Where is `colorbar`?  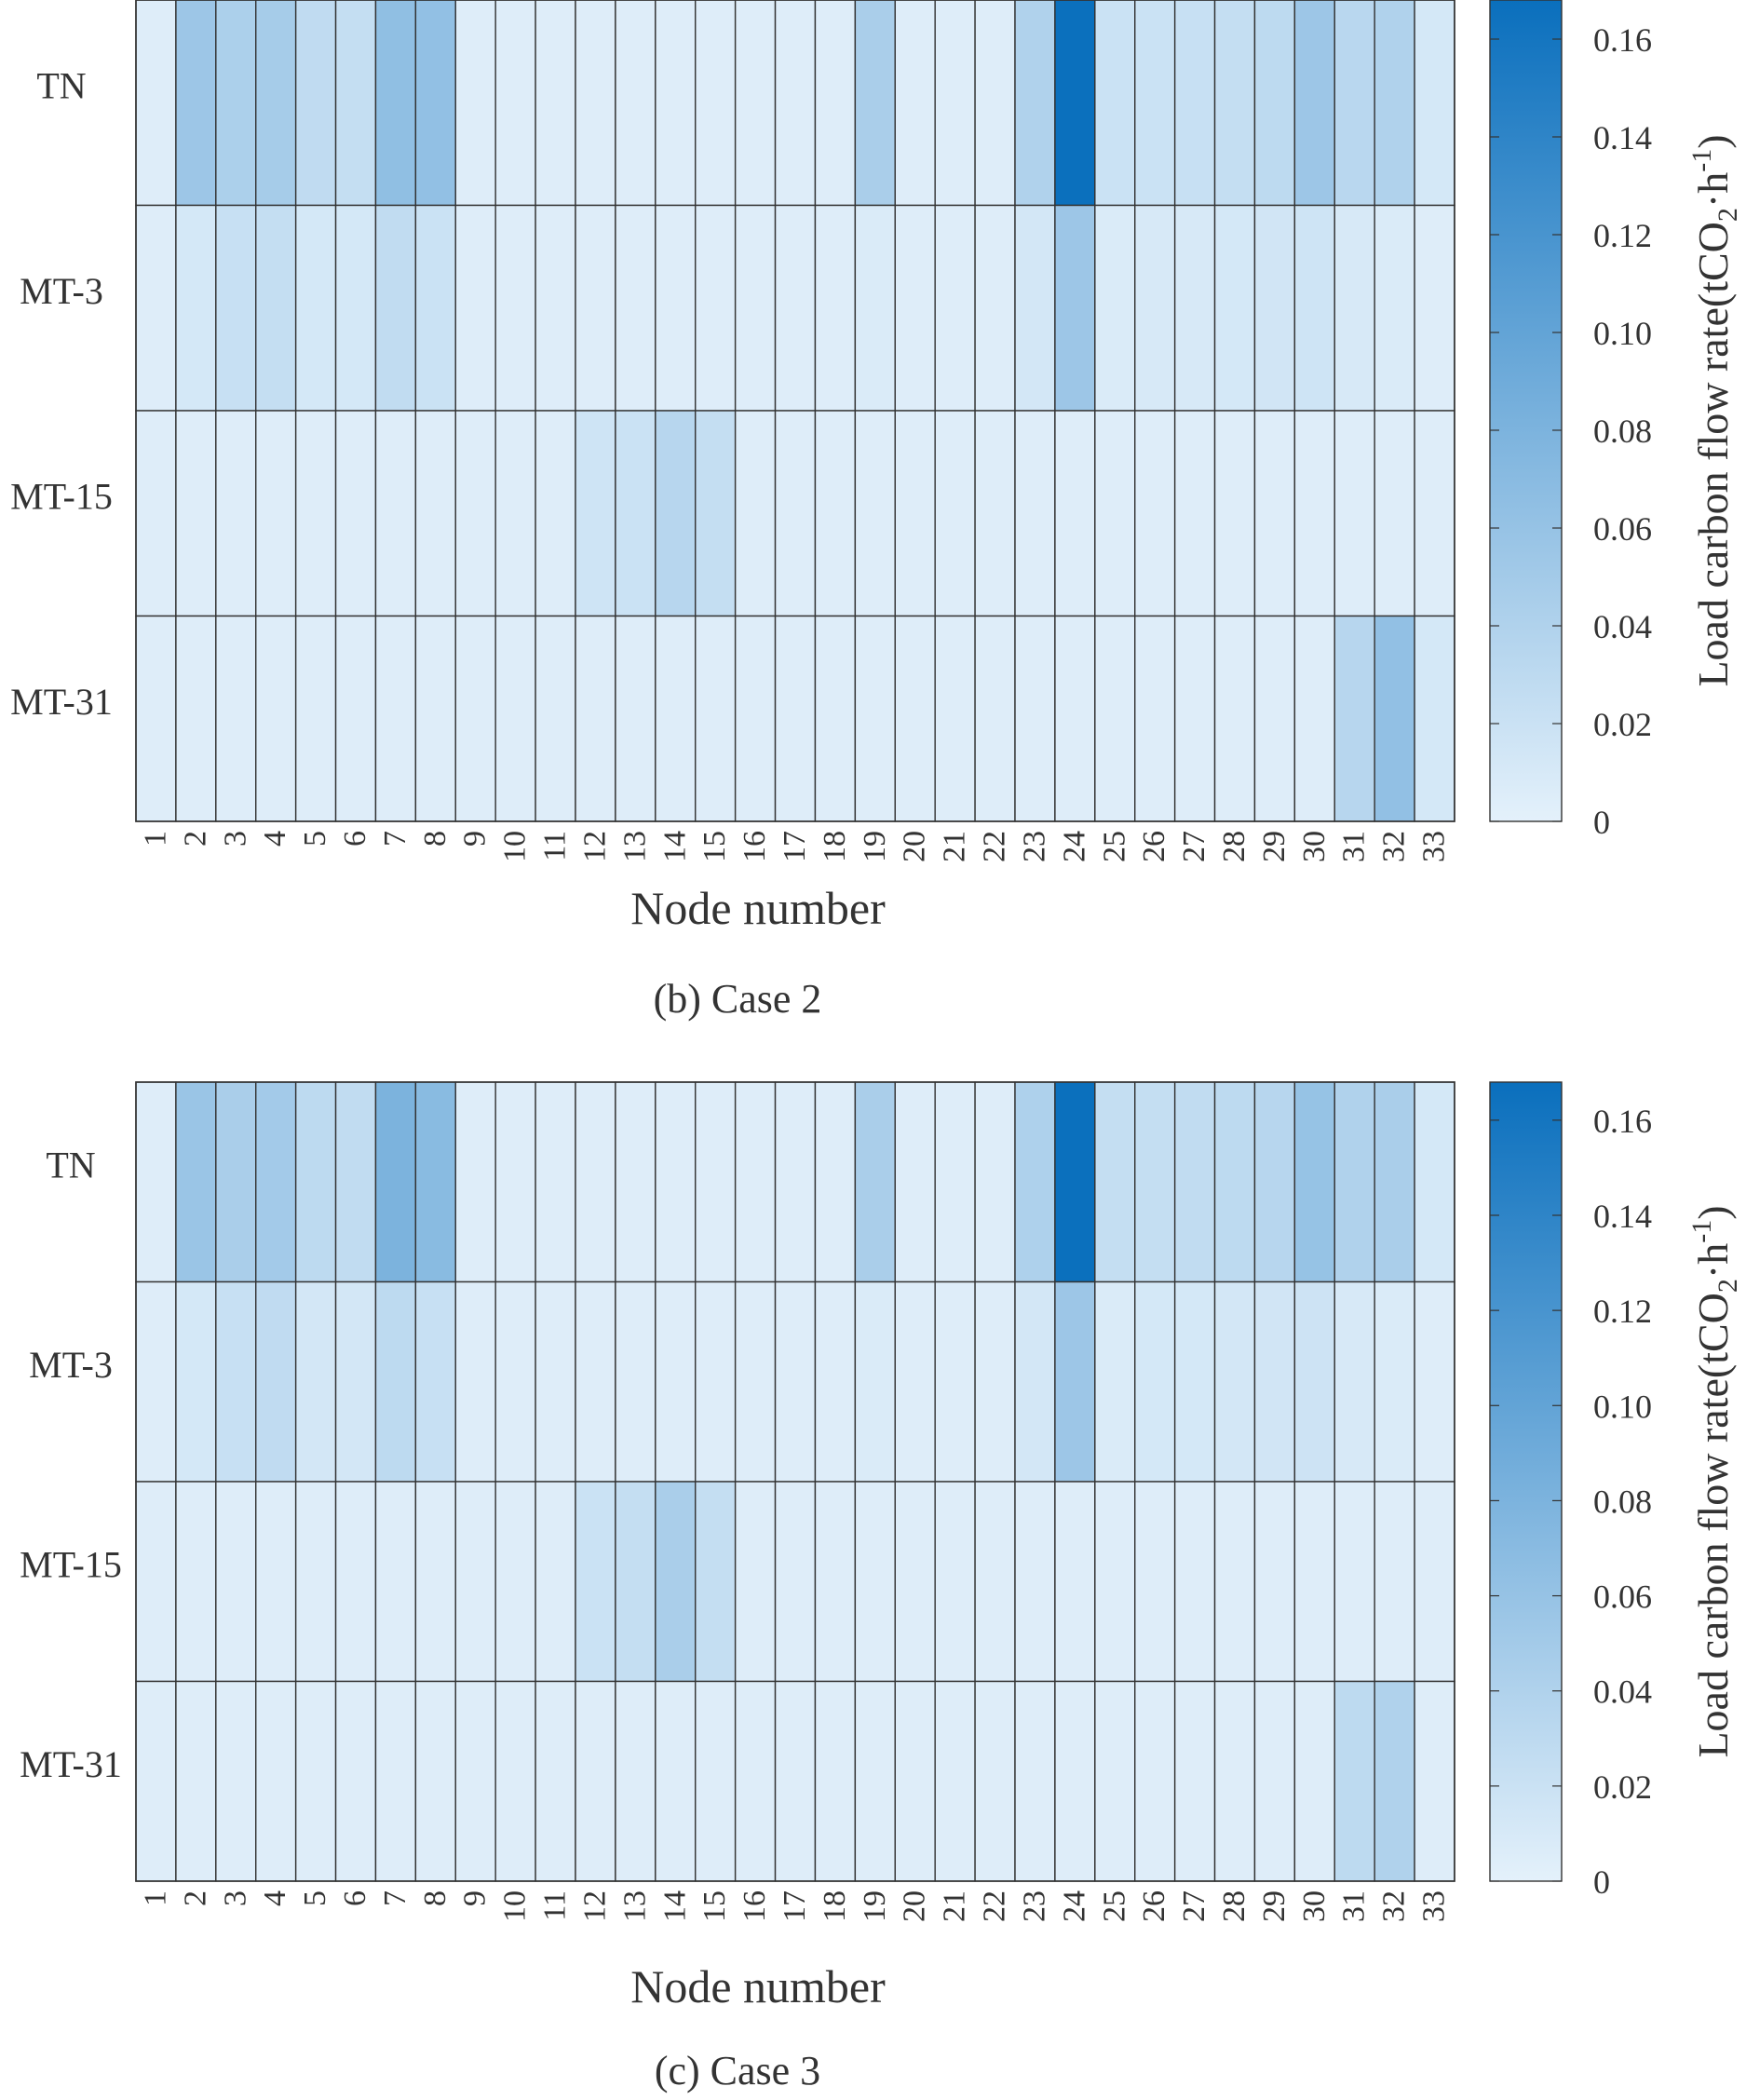 colorbar is located at coordinates (1526, 1481).